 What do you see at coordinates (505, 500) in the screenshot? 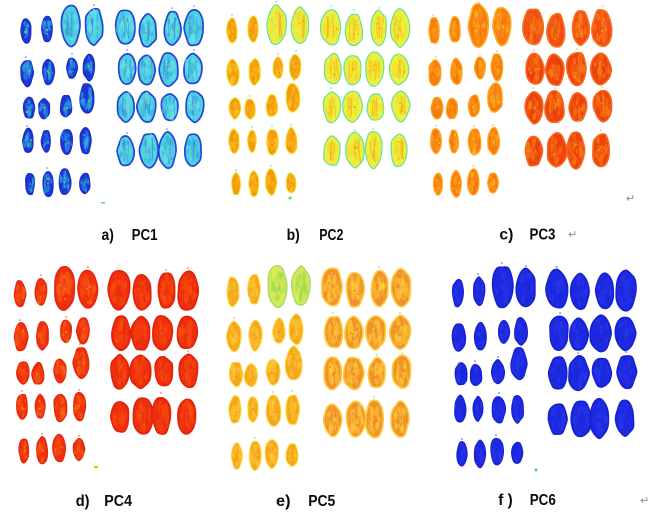
I see `svg-text: f )` at bounding box center [505, 500].